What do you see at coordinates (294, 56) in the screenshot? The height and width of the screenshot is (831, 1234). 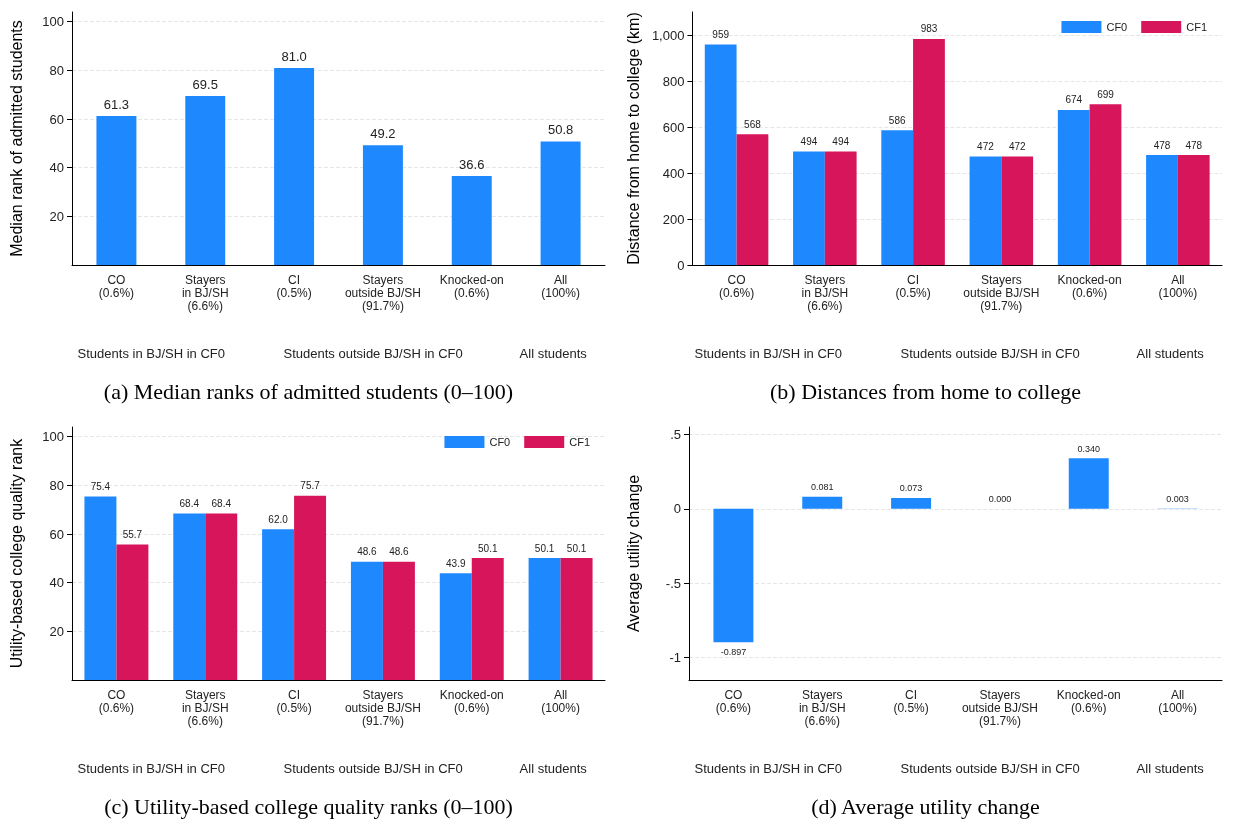 I see `data-label: 81.0` at bounding box center [294, 56].